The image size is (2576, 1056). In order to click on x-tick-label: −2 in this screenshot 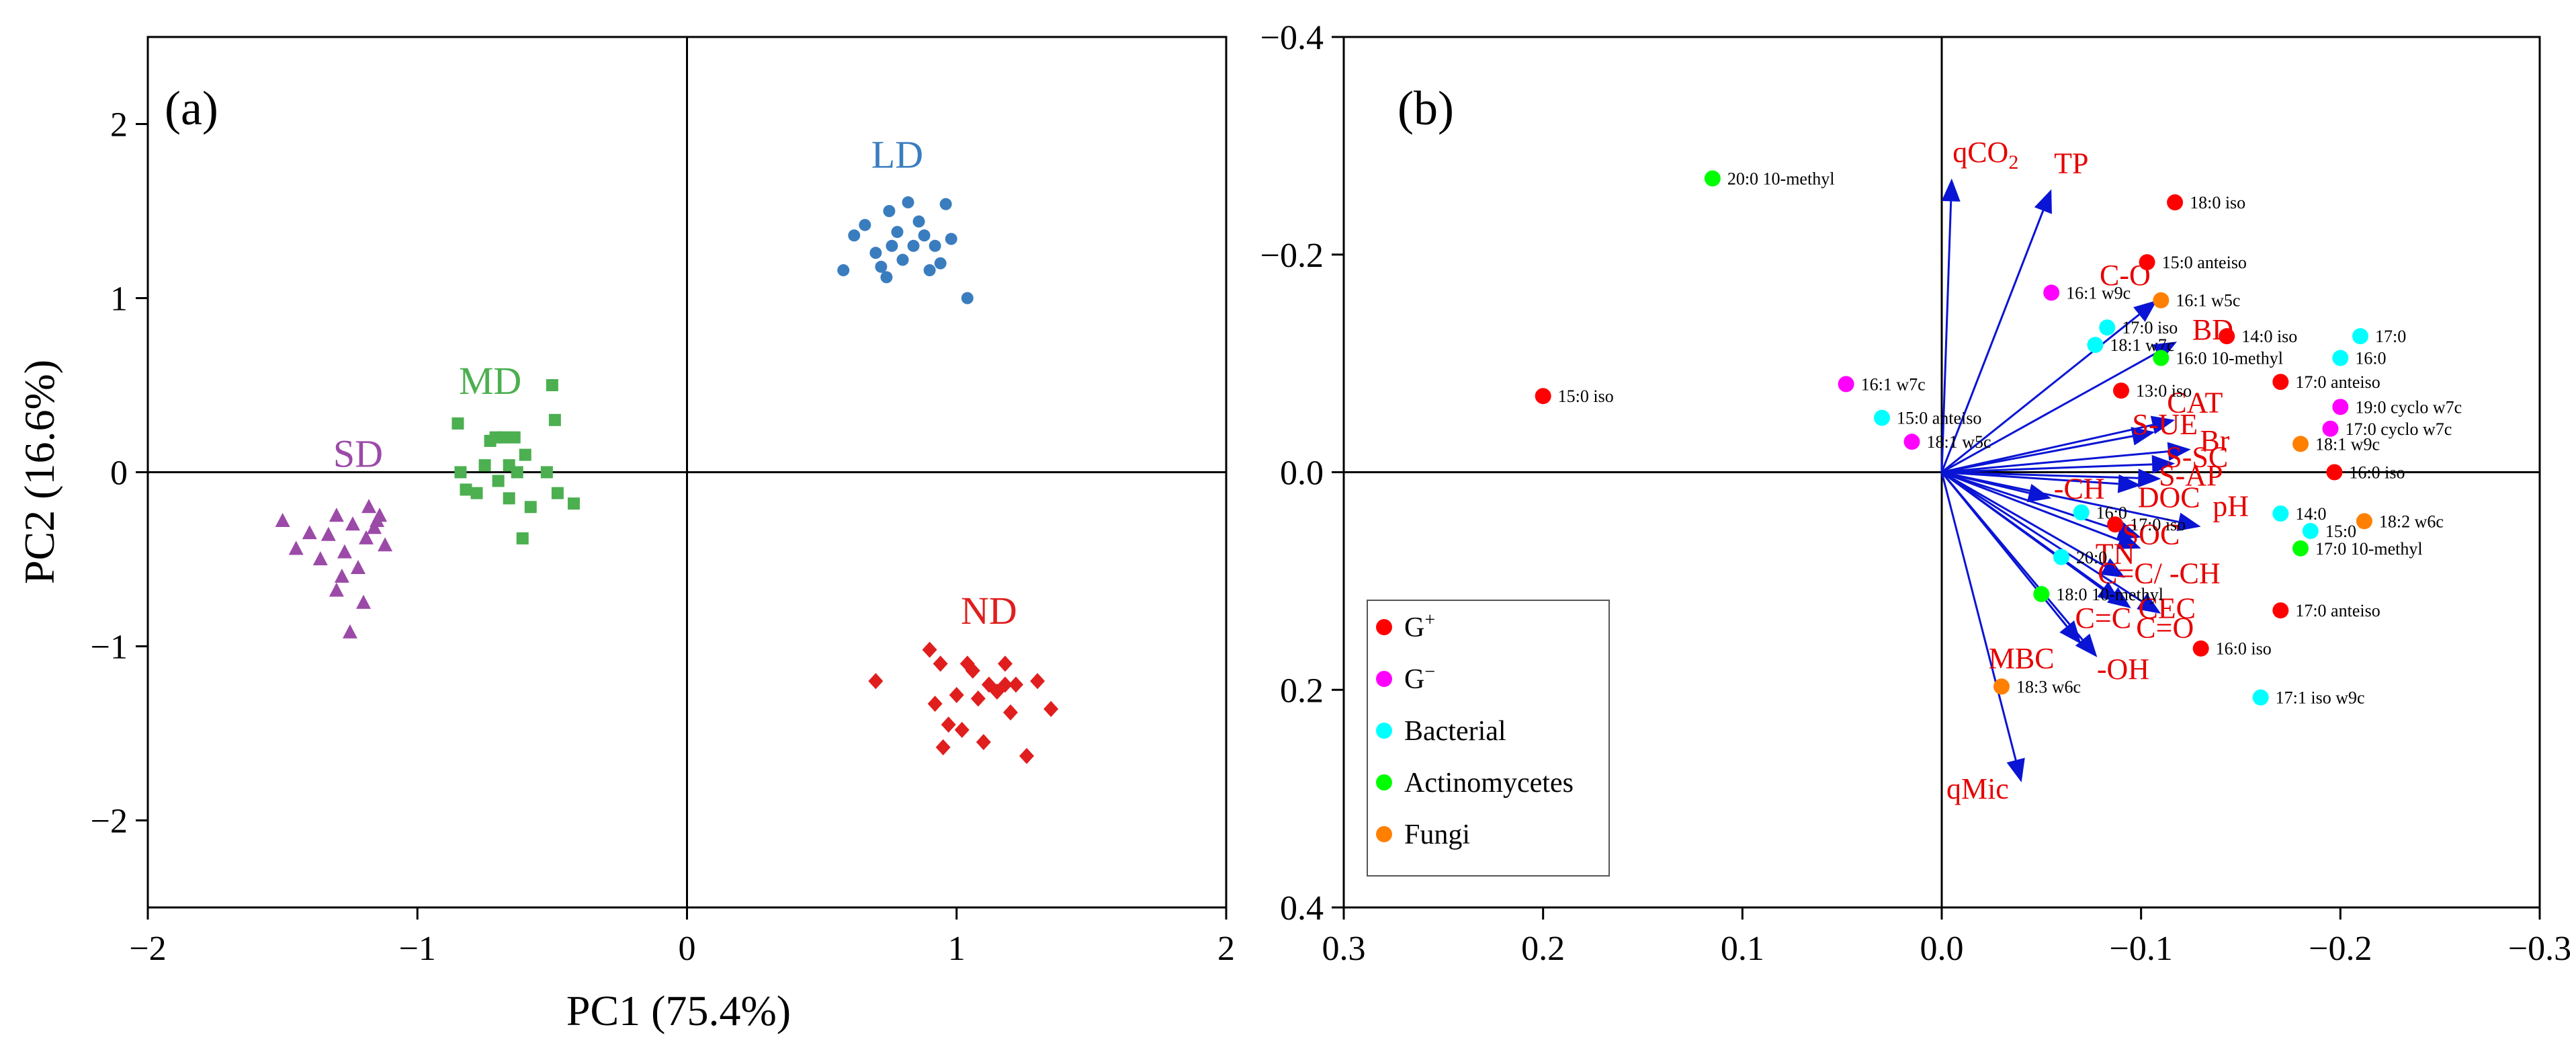, I will do `click(147, 949)`.